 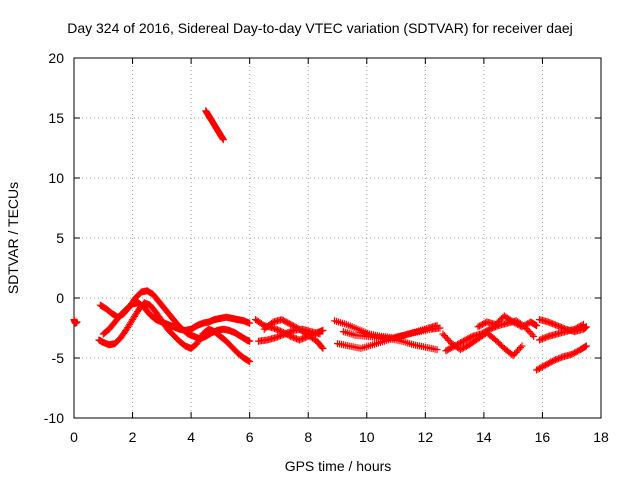 I want to click on y-tick-label: 5, so click(x=60, y=238).